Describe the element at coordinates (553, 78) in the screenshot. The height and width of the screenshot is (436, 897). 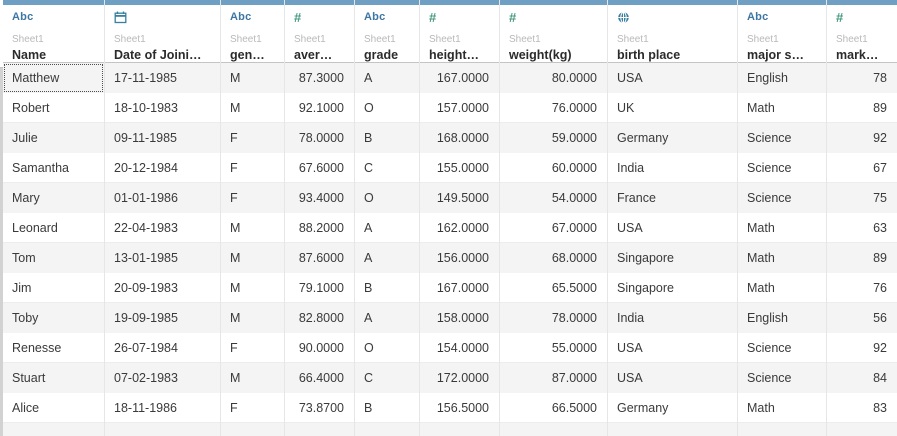
I see `table-cell: 80.0000` at that location.